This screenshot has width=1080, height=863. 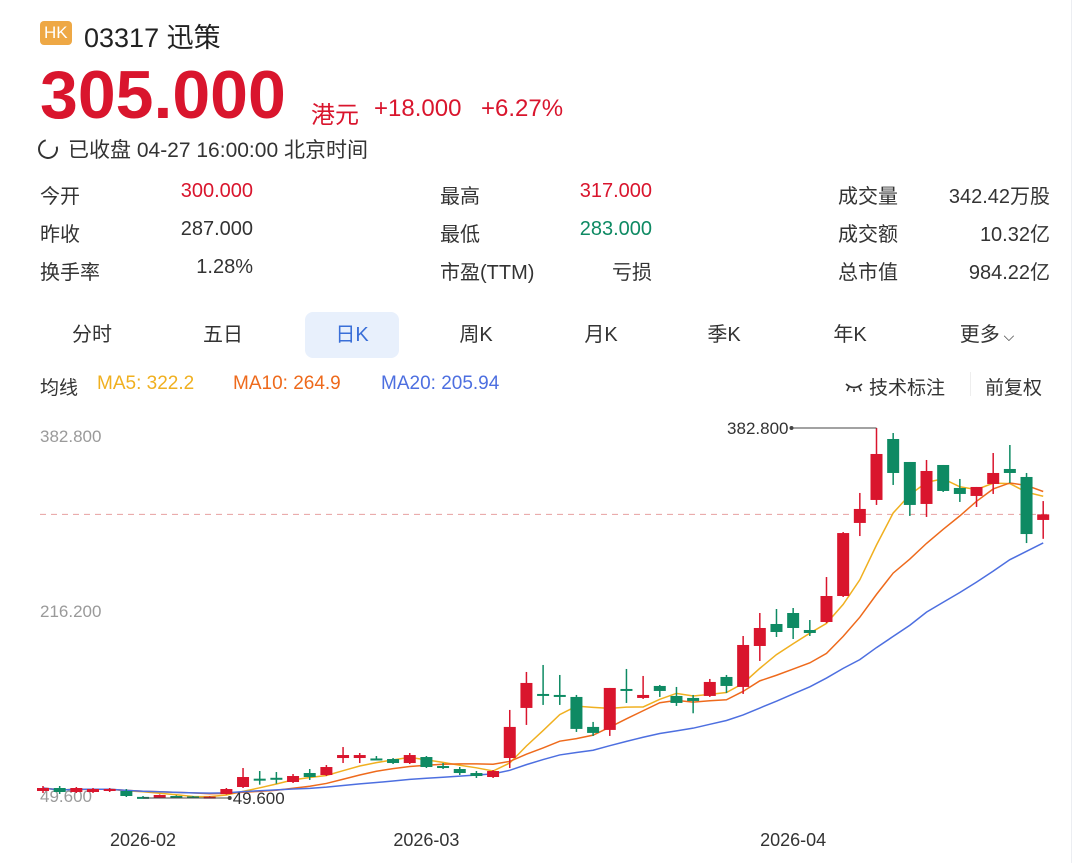 What do you see at coordinates (59, 388) in the screenshot?
I see `ma-legend-title: 均线` at bounding box center [59, 388].